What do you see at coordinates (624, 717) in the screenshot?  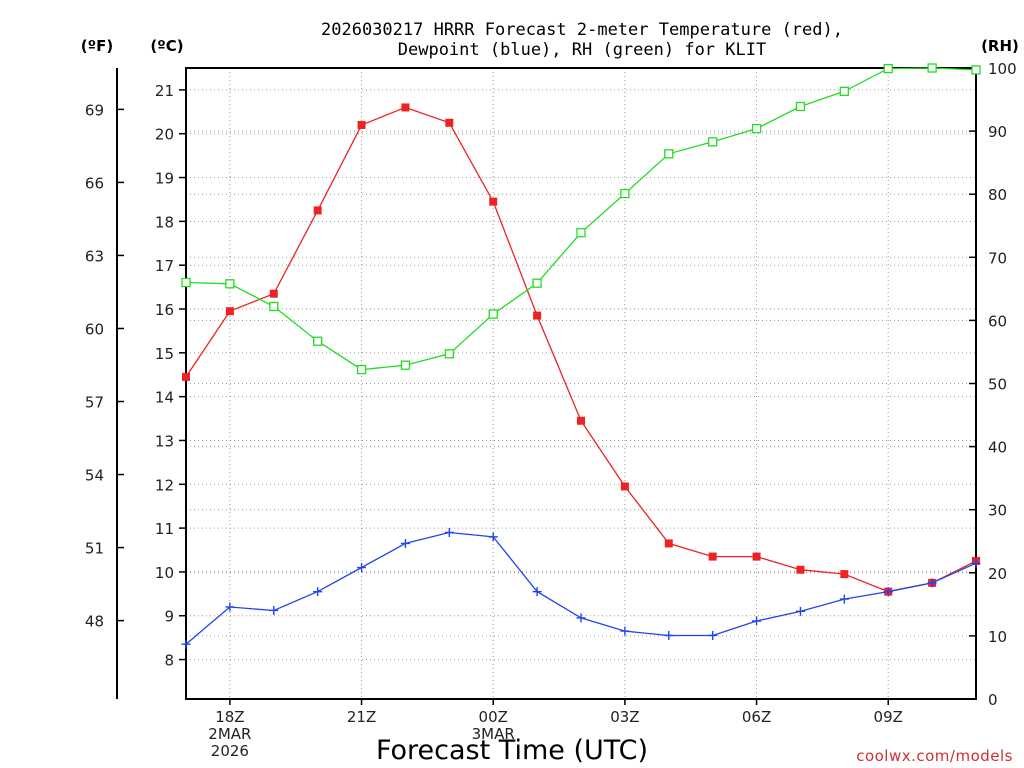 I see `x-tick-label: 03Z` at bounding box center [624, 717].